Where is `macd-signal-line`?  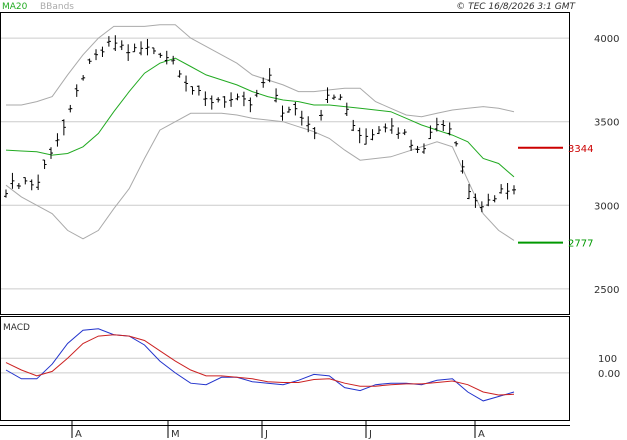
macd-signal-line is located at coordinates (260, 365).